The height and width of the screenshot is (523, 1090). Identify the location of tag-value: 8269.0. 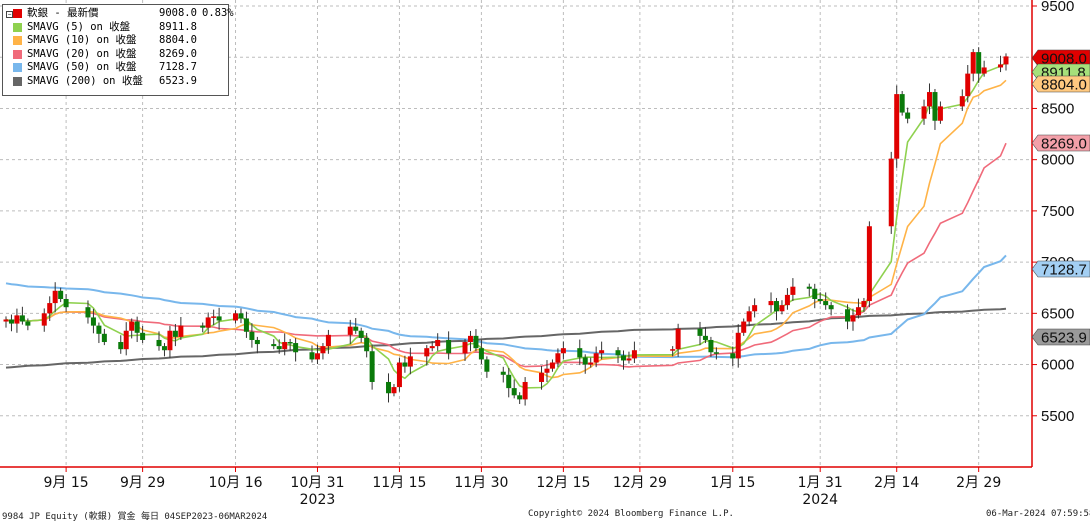
(1064, 144).